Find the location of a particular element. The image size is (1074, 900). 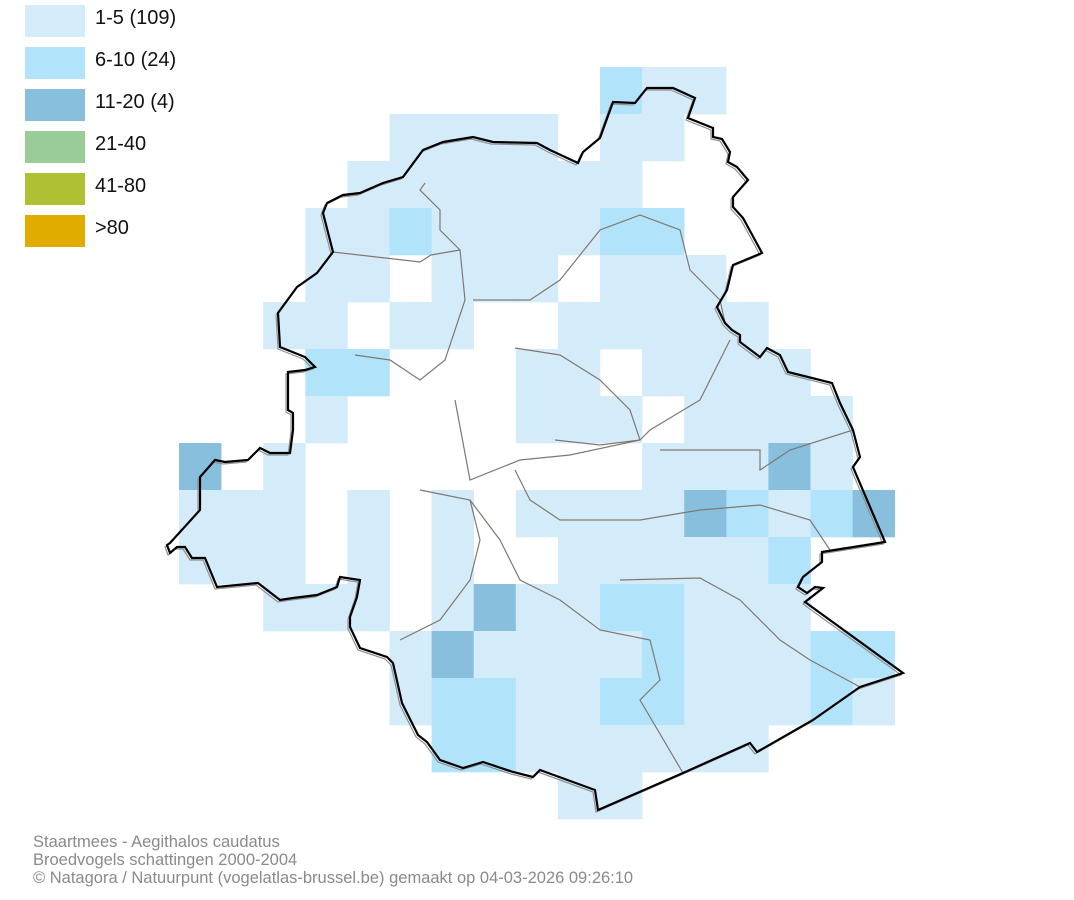

legend-label: 1-5 (109) is located at coordinates (136, 18).